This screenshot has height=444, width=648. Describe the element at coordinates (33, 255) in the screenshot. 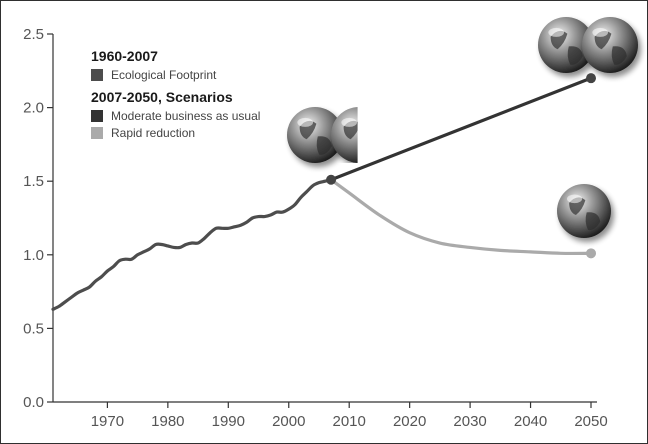

I see `y-tick-label: 1.0` at that location.